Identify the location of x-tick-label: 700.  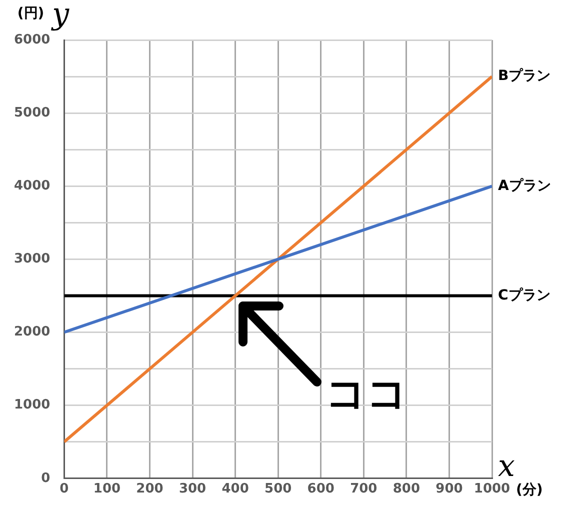
(364, 489).